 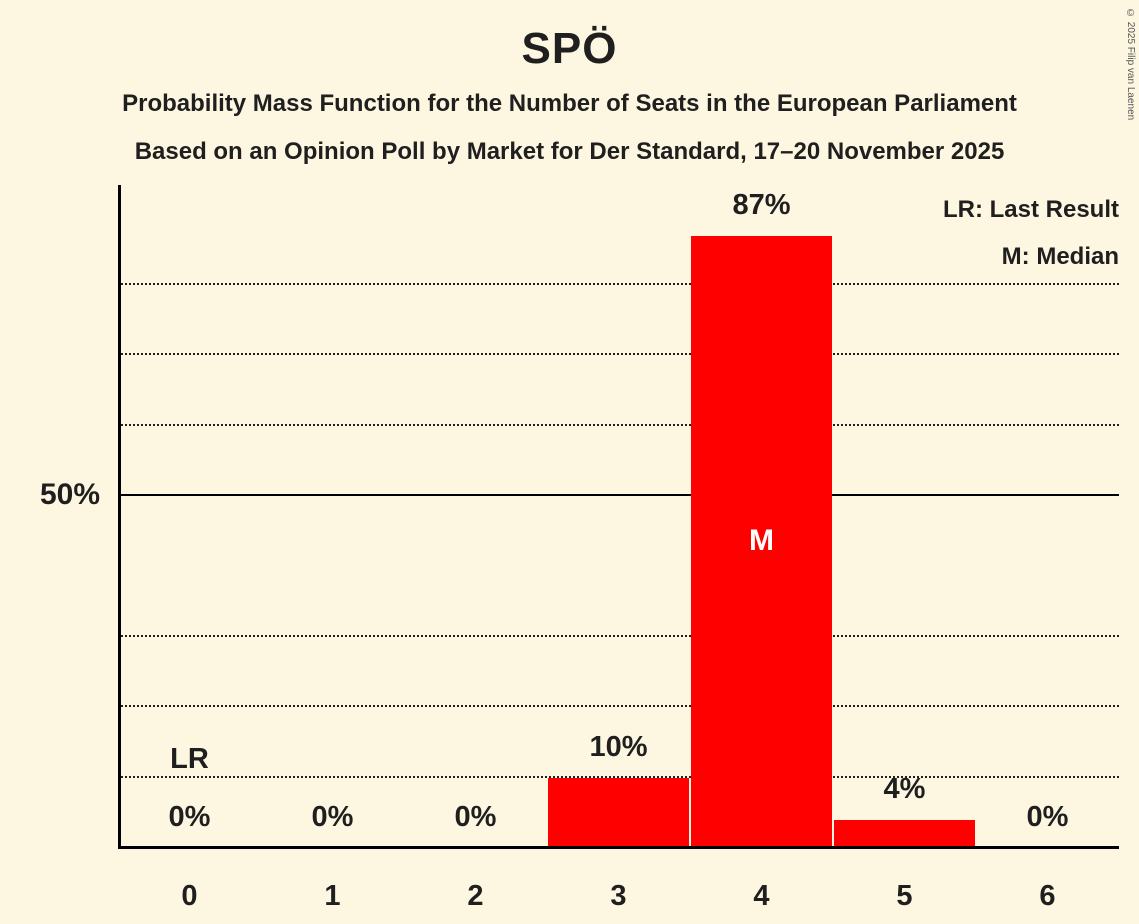 What do you see at coordinates (618, 746) in the screenshot?
I see `value-label-seat-3: 10%` at bounding box center [618, 746].